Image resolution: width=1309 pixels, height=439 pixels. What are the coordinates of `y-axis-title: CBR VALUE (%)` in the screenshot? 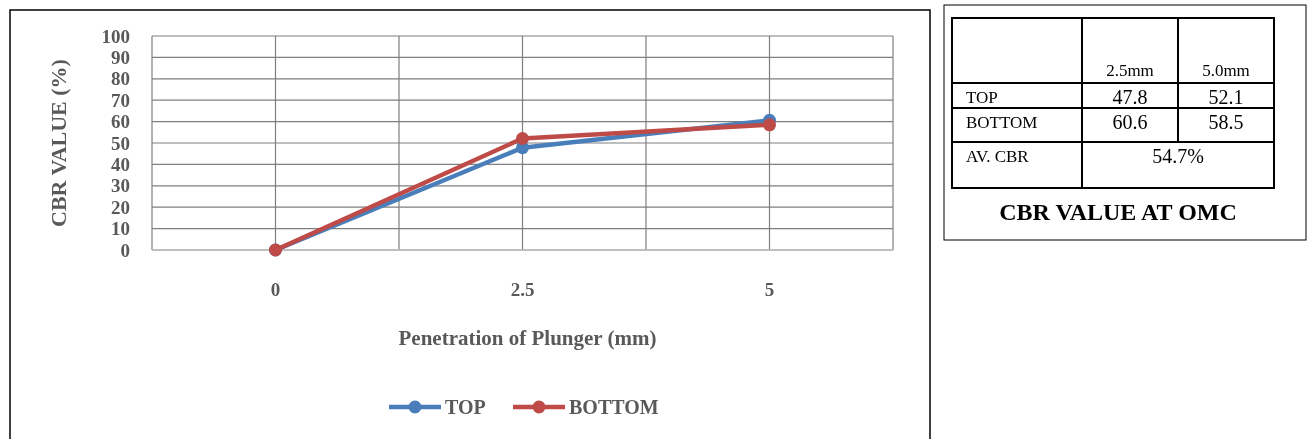 It's located at (58, 143).